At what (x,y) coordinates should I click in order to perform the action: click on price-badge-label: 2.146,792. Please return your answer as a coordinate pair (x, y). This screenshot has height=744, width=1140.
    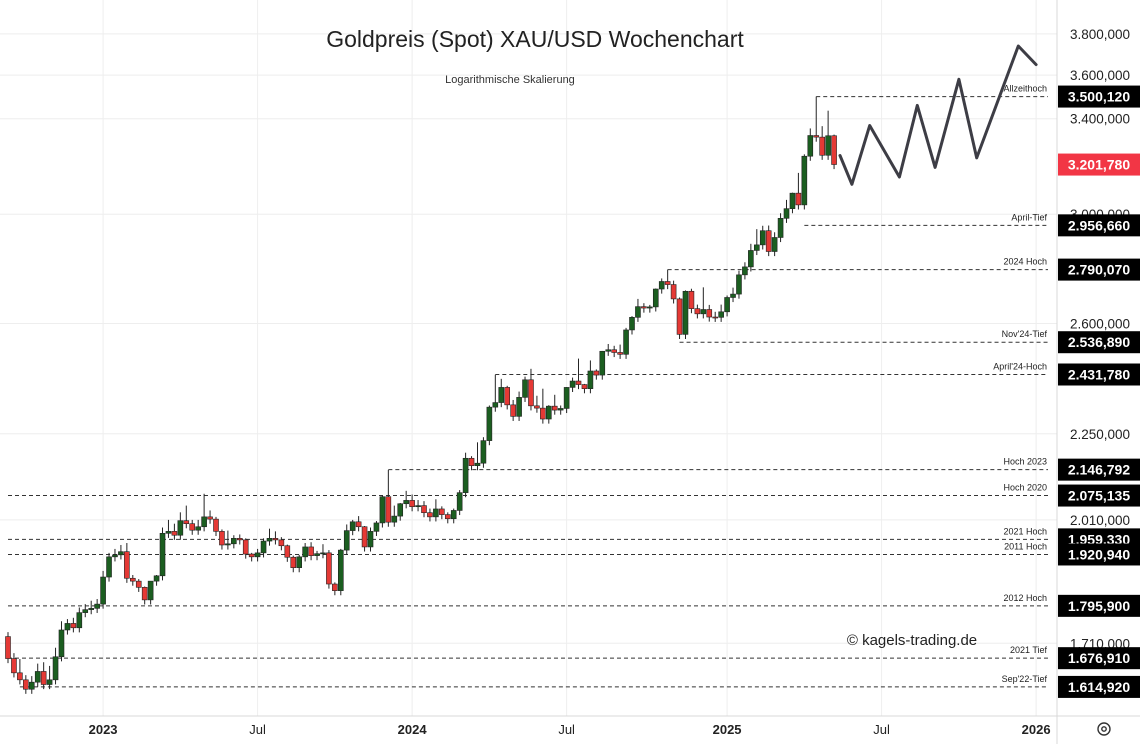
    Looking at the image, I should click on (1099, 470).